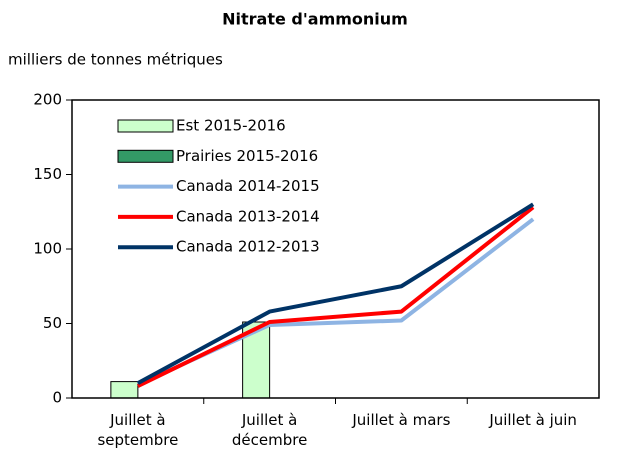 This screenshot has width=630, height=458. What do you see at coordinates (57, 398) in the screenshot?
I see `y-tick-label: 0` at bounding box center [57, 398].